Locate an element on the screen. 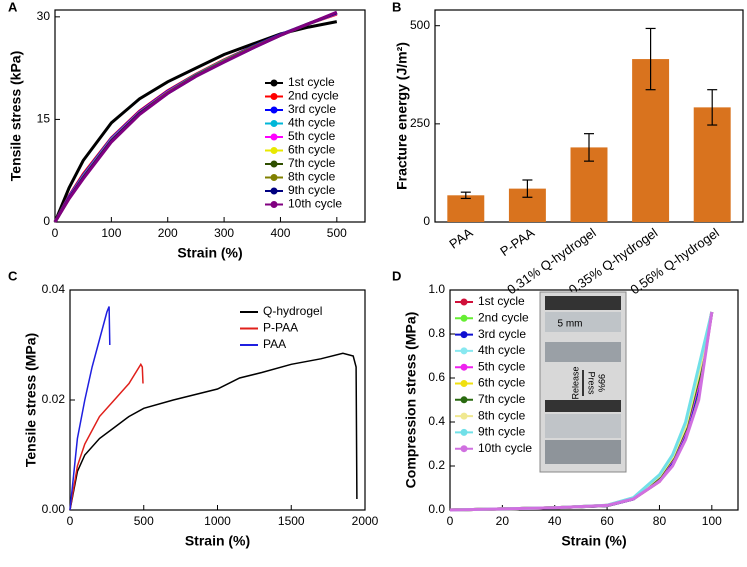 The height and width of the screenshot is (567, 747). y-tick-label: 0.8 is located at coordinates (436, 333).